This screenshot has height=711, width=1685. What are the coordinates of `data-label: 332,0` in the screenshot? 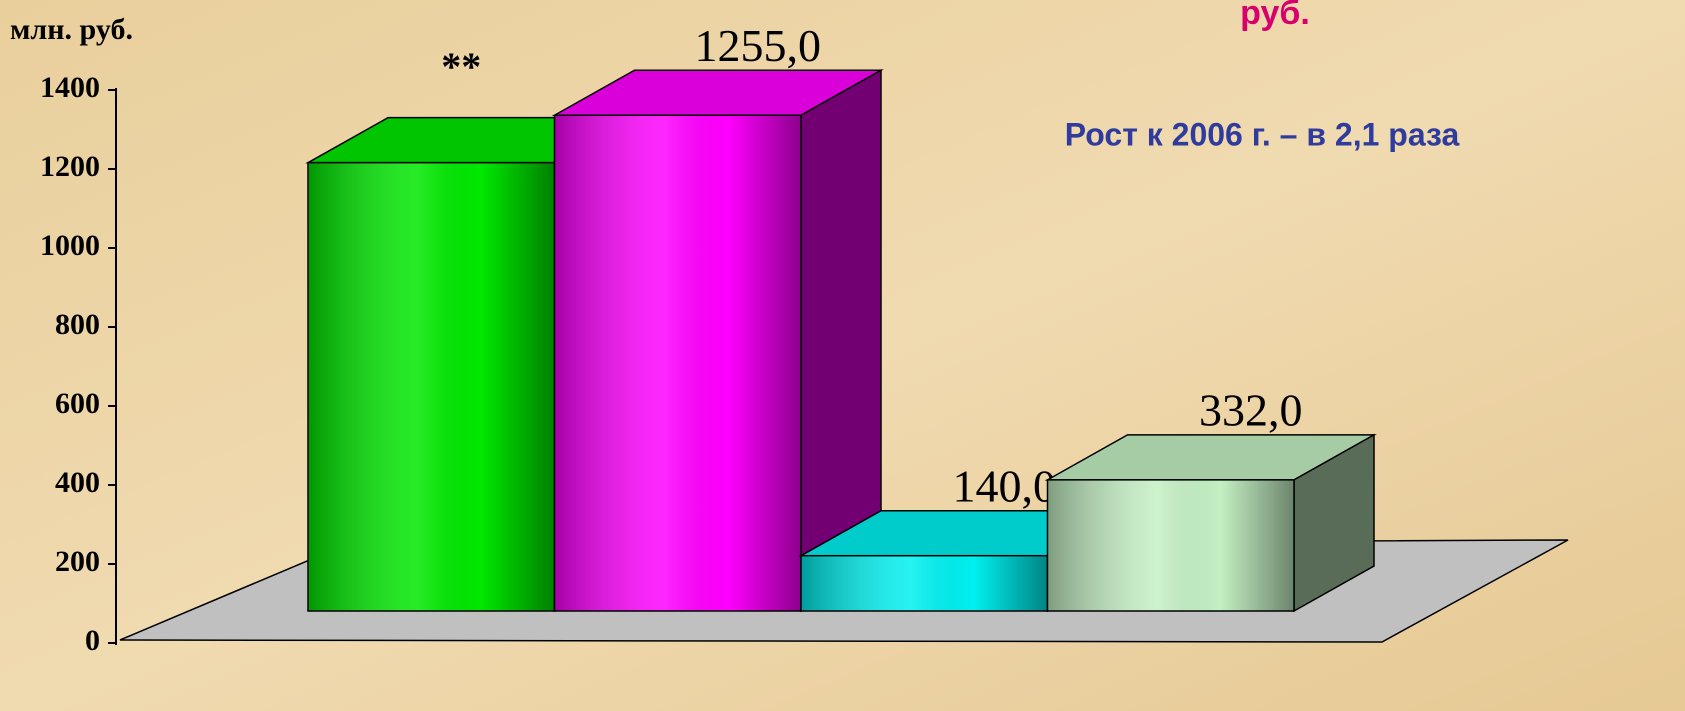 It's located at (1251, 409).